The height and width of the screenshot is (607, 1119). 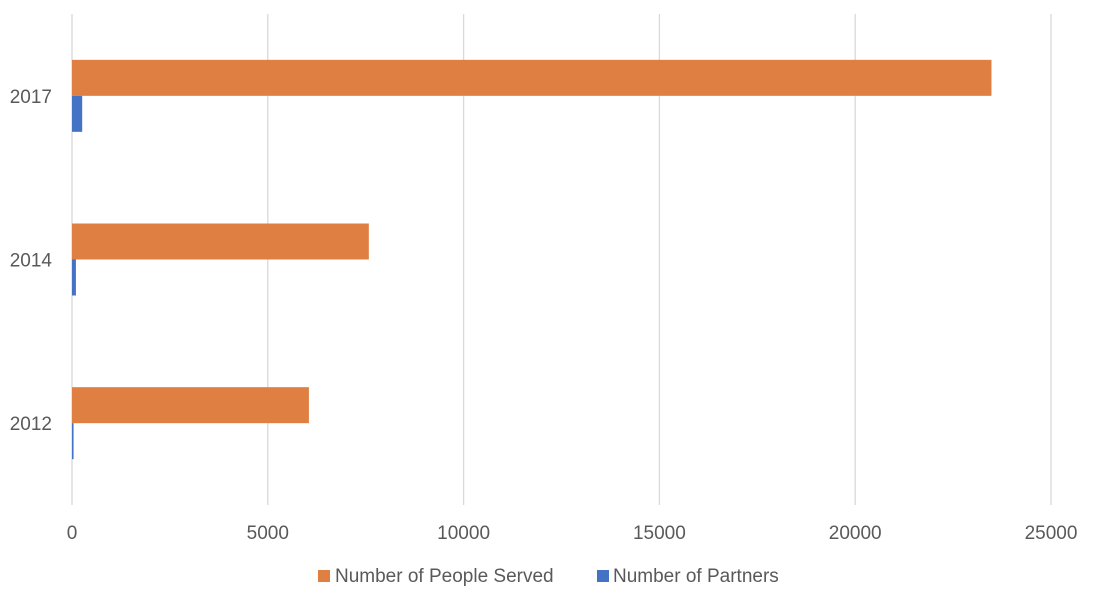 I want to click on x-axis-tick-labels: 0 5000 10000 15000 20000 25000, so click(x=572, y=533).